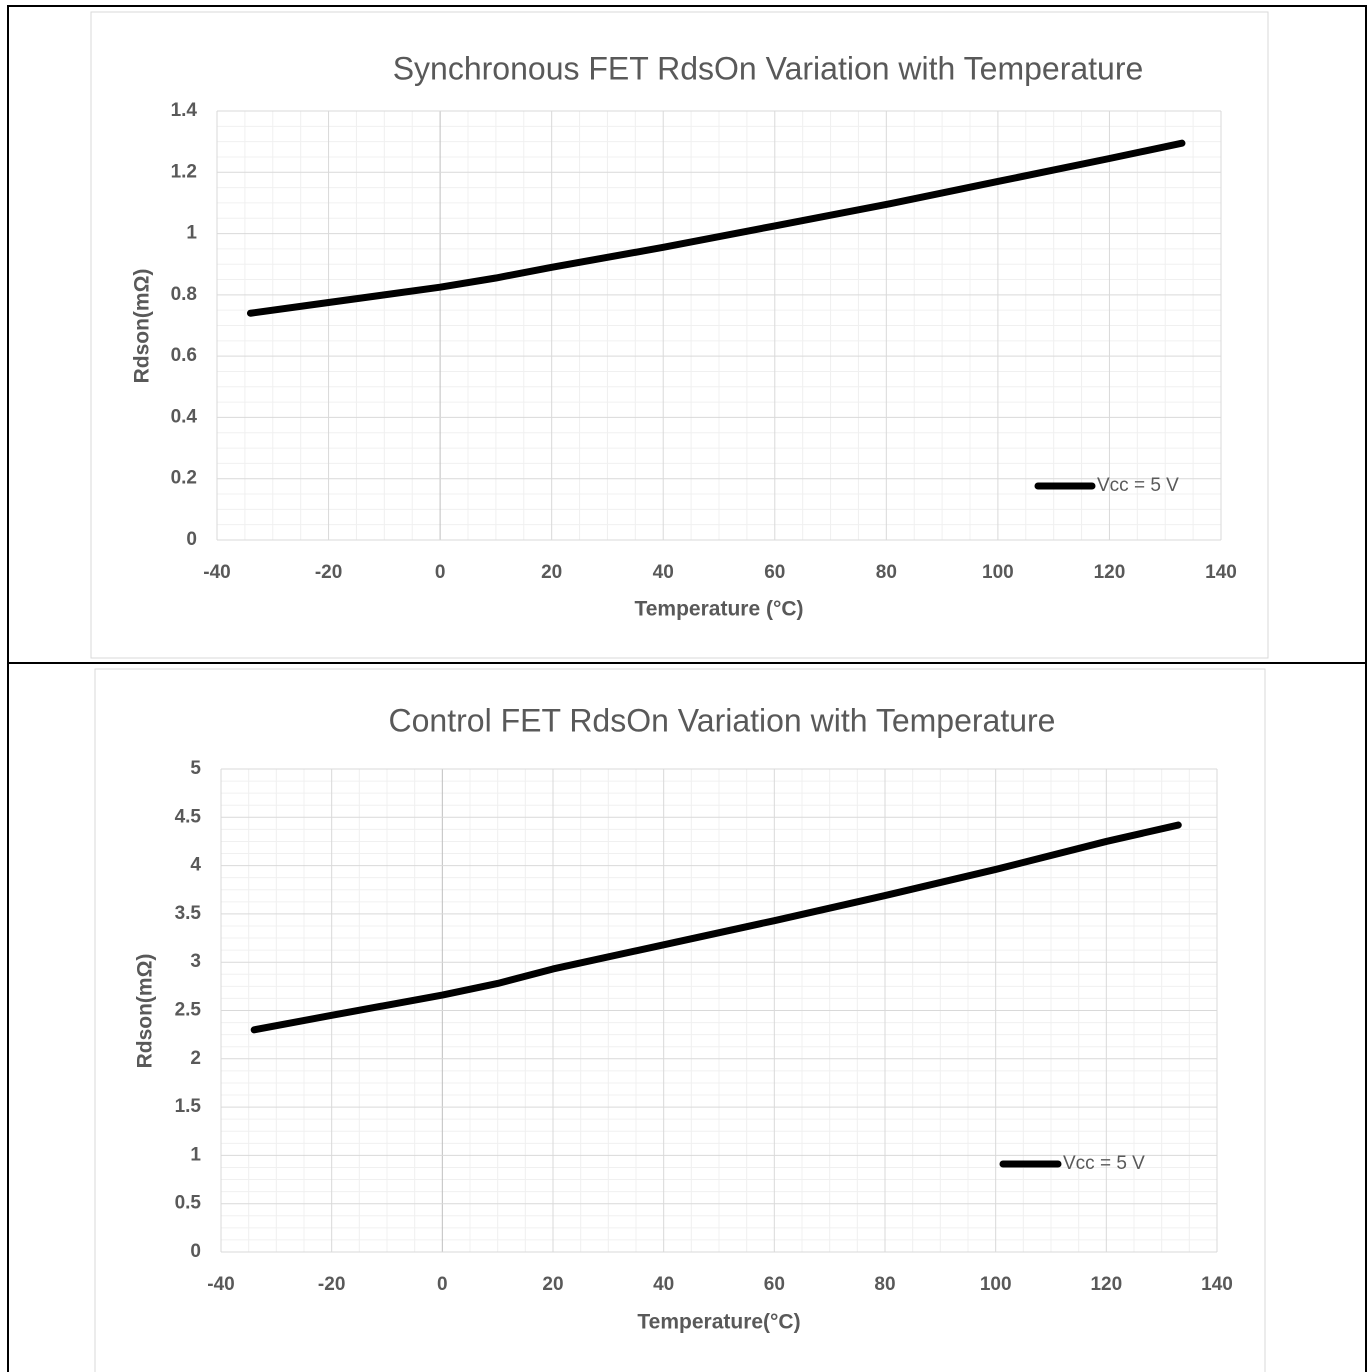 The height and width of the screenshot is (1372, 1370). Describe the element at coordinates (188, 816) in the screenshot. I see `y-tick-label: 4.5` at that location.